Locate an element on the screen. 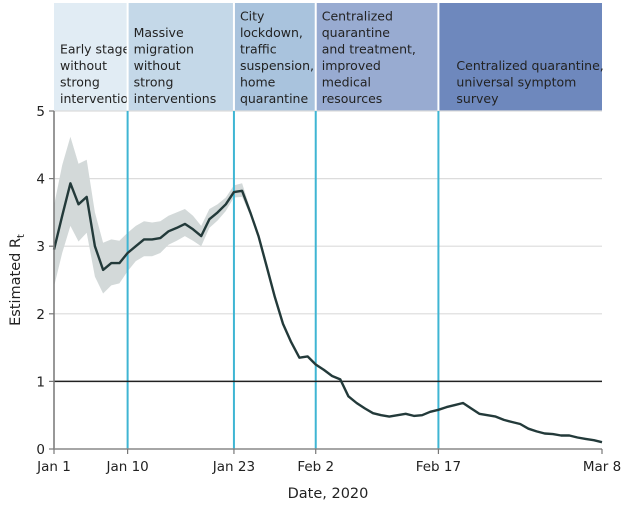 The height and width of the screenshot is (506, 625). x-axis-title: Date, 2020 is located at coordinates (328, 494).